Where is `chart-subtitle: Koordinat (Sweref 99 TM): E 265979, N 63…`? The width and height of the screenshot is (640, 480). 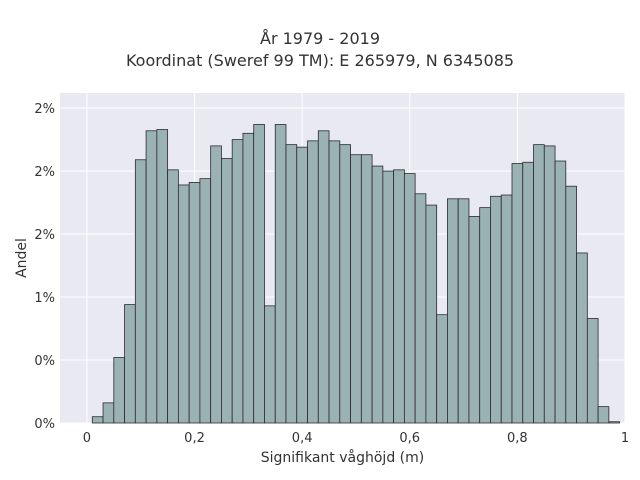
chart-subtitle: Koordinat (Sweref 99 TM): E 265979, N 63… is located at coordinates (320, 60).